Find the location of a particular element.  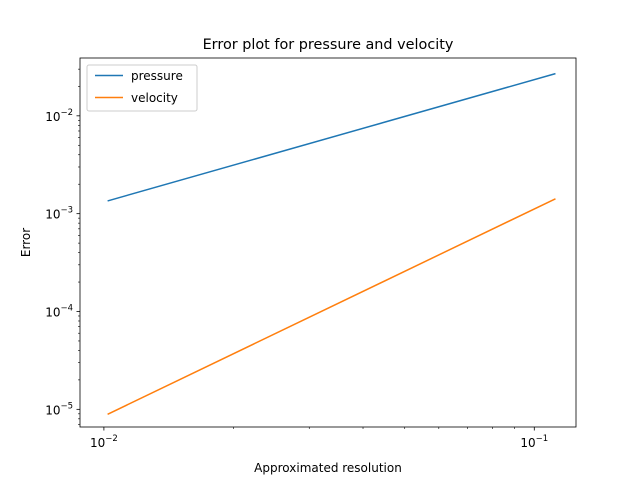

y-tick-label: 10⁻³ is located at coordinates (59, 214).